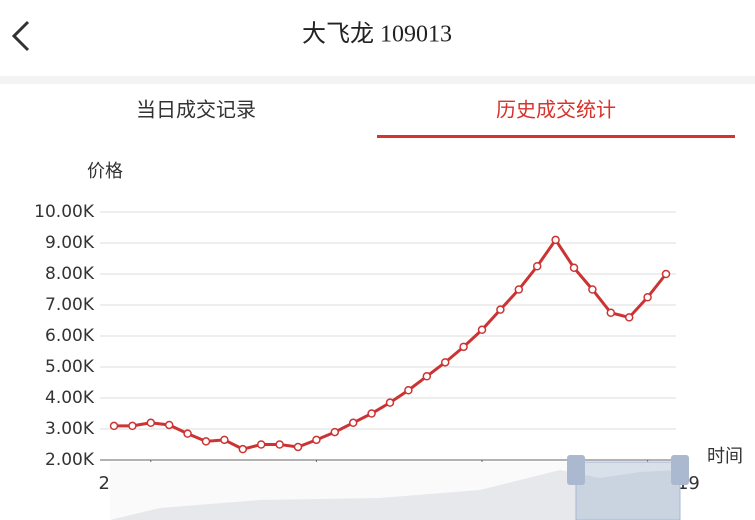 The width and height of the screenshot is (755, 520). What do you see at coordinates (70, 243) in the screenshot?
I see `y-tick-label: 9.00K` at bounding box center [70, 243].